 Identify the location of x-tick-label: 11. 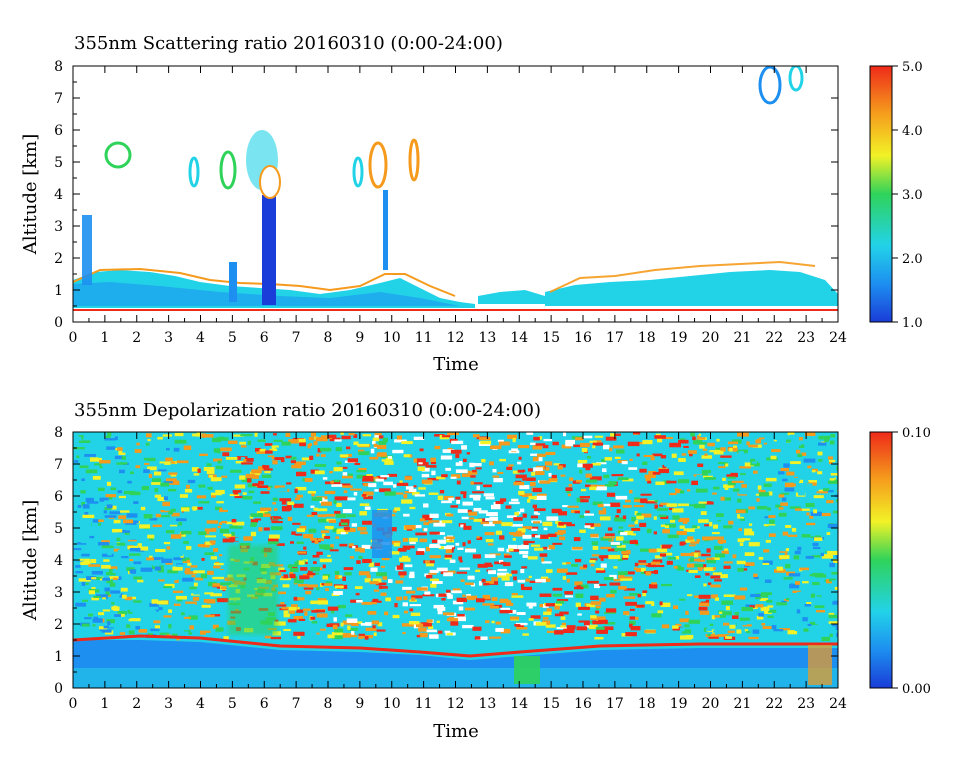
(424, 338).